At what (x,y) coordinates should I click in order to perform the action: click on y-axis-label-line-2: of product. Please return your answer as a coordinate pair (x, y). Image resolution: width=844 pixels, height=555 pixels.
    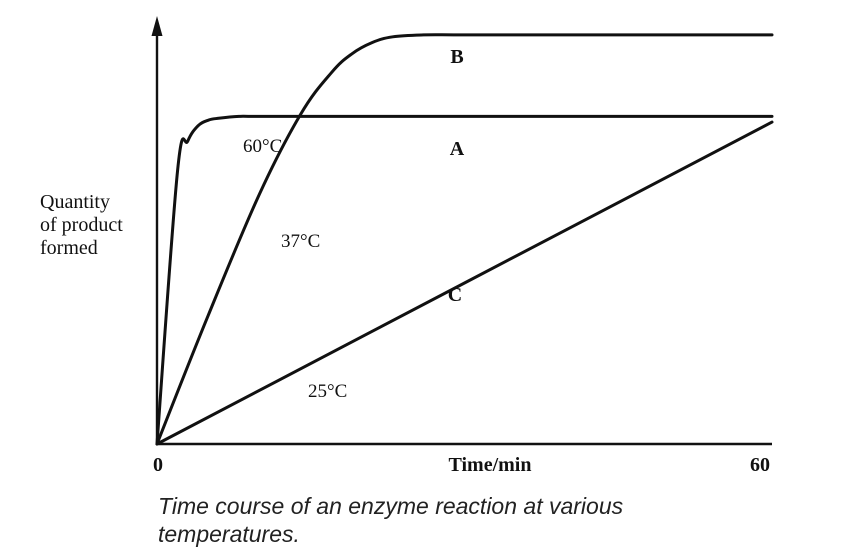
    Looking at the image, I should click on (81, 225).